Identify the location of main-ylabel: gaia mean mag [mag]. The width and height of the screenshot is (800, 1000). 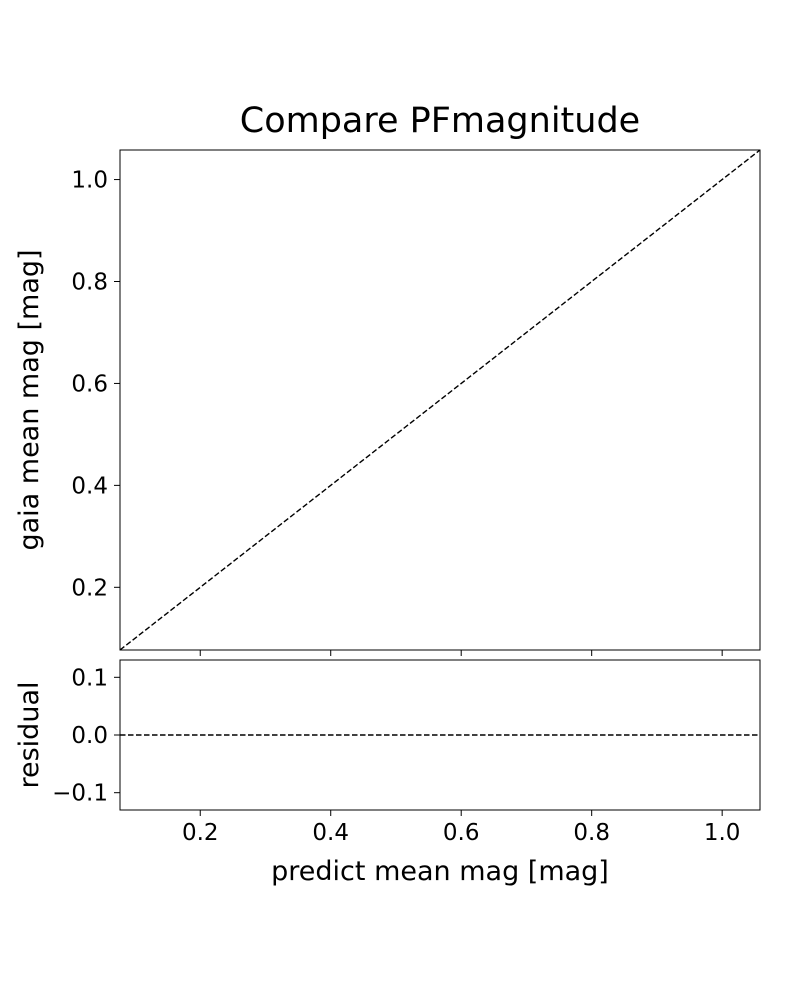
(29, 399).